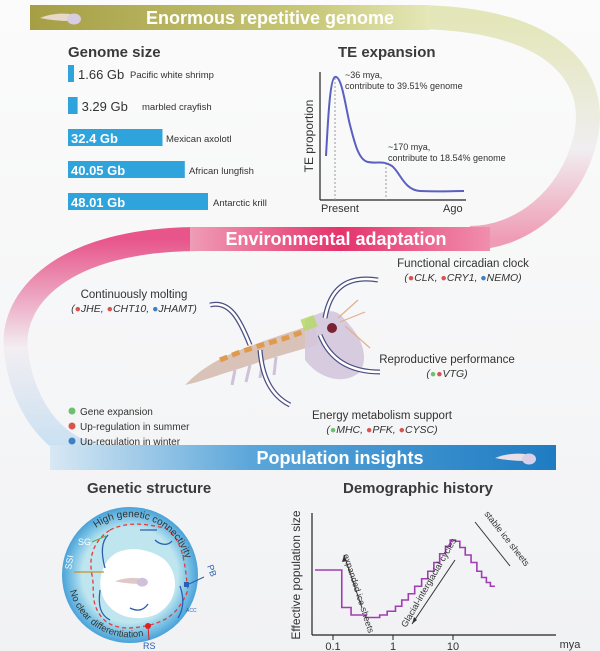 This screenshot has width=600, height=651. I want to click on reproductive-genes: (●●VTG), so click(446, 374).